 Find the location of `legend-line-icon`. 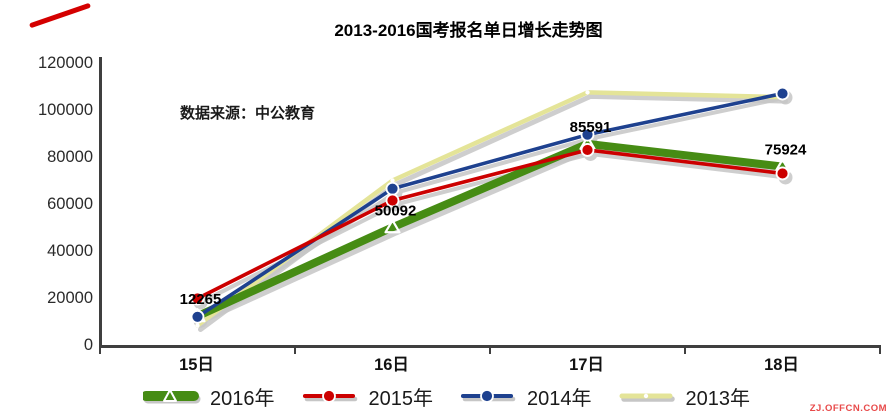

legend-line-icon is located at coordinates (647, 397).